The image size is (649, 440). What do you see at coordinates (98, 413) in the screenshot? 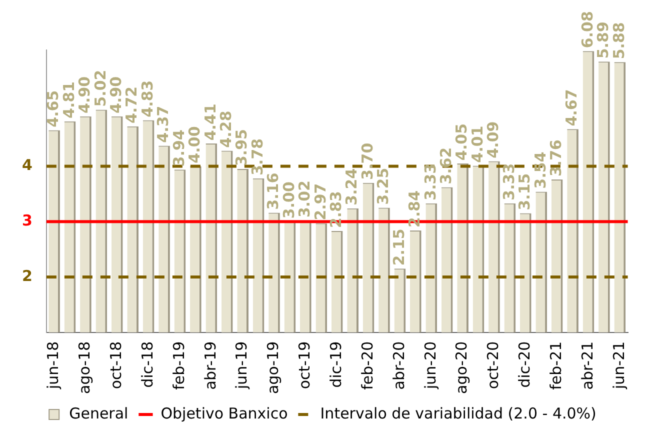
I see `legend-label: General` at bounding box center [98, 413].